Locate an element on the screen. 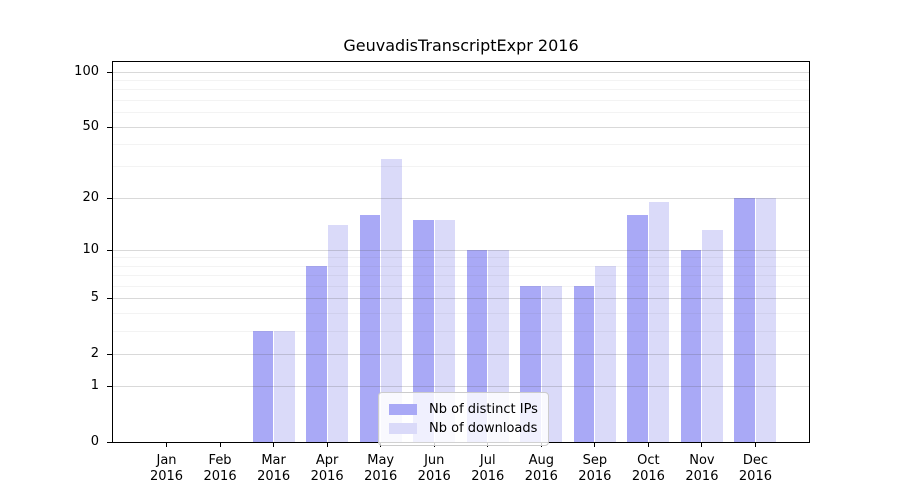 The height and width of the screenshot is (500, 900). bar-ips-nov is located at coordinates (691, 345).